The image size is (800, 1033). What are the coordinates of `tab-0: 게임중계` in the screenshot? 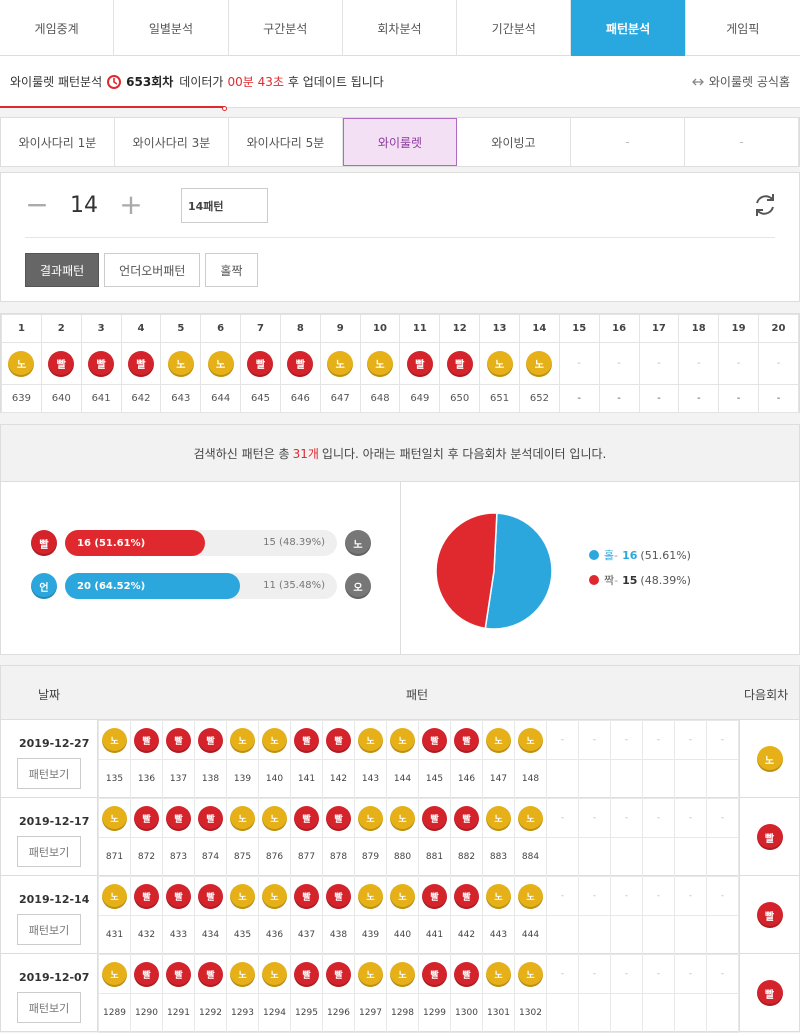 It's located at (57, 28).